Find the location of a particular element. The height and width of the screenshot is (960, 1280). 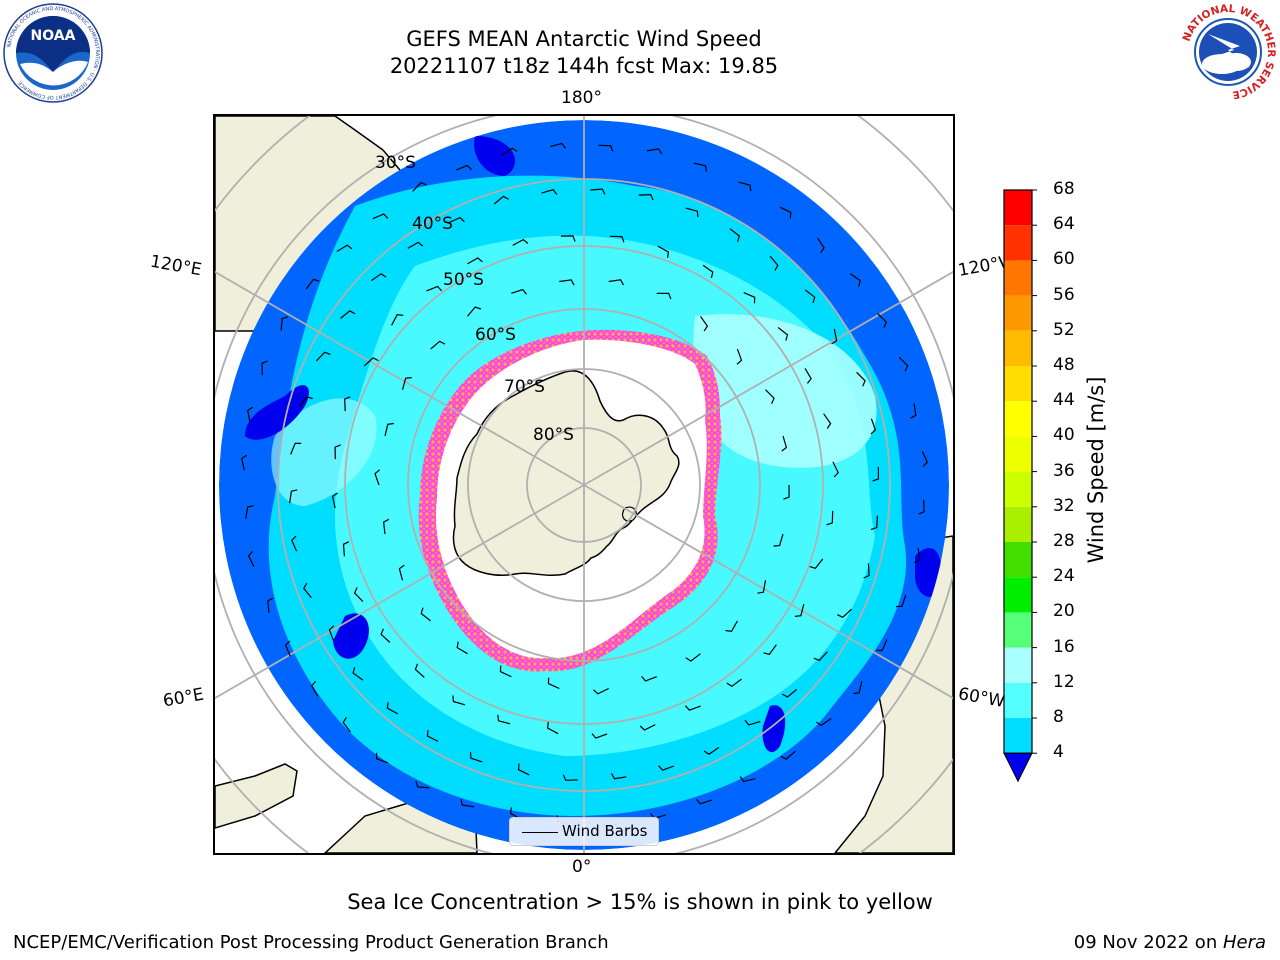

colorbar-tick-label: 56 is located at coordinates (1064, 294).